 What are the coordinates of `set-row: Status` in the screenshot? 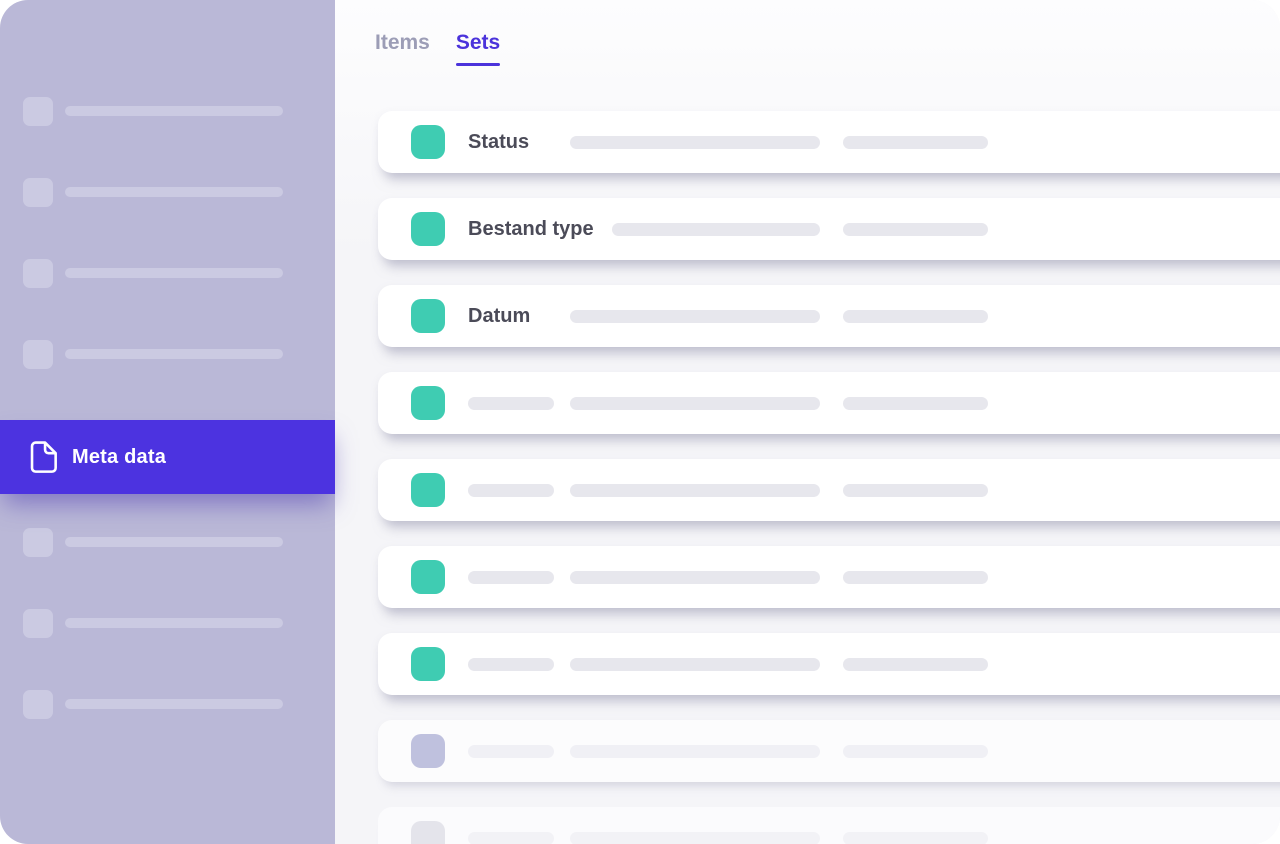 It's located at (829, 142).